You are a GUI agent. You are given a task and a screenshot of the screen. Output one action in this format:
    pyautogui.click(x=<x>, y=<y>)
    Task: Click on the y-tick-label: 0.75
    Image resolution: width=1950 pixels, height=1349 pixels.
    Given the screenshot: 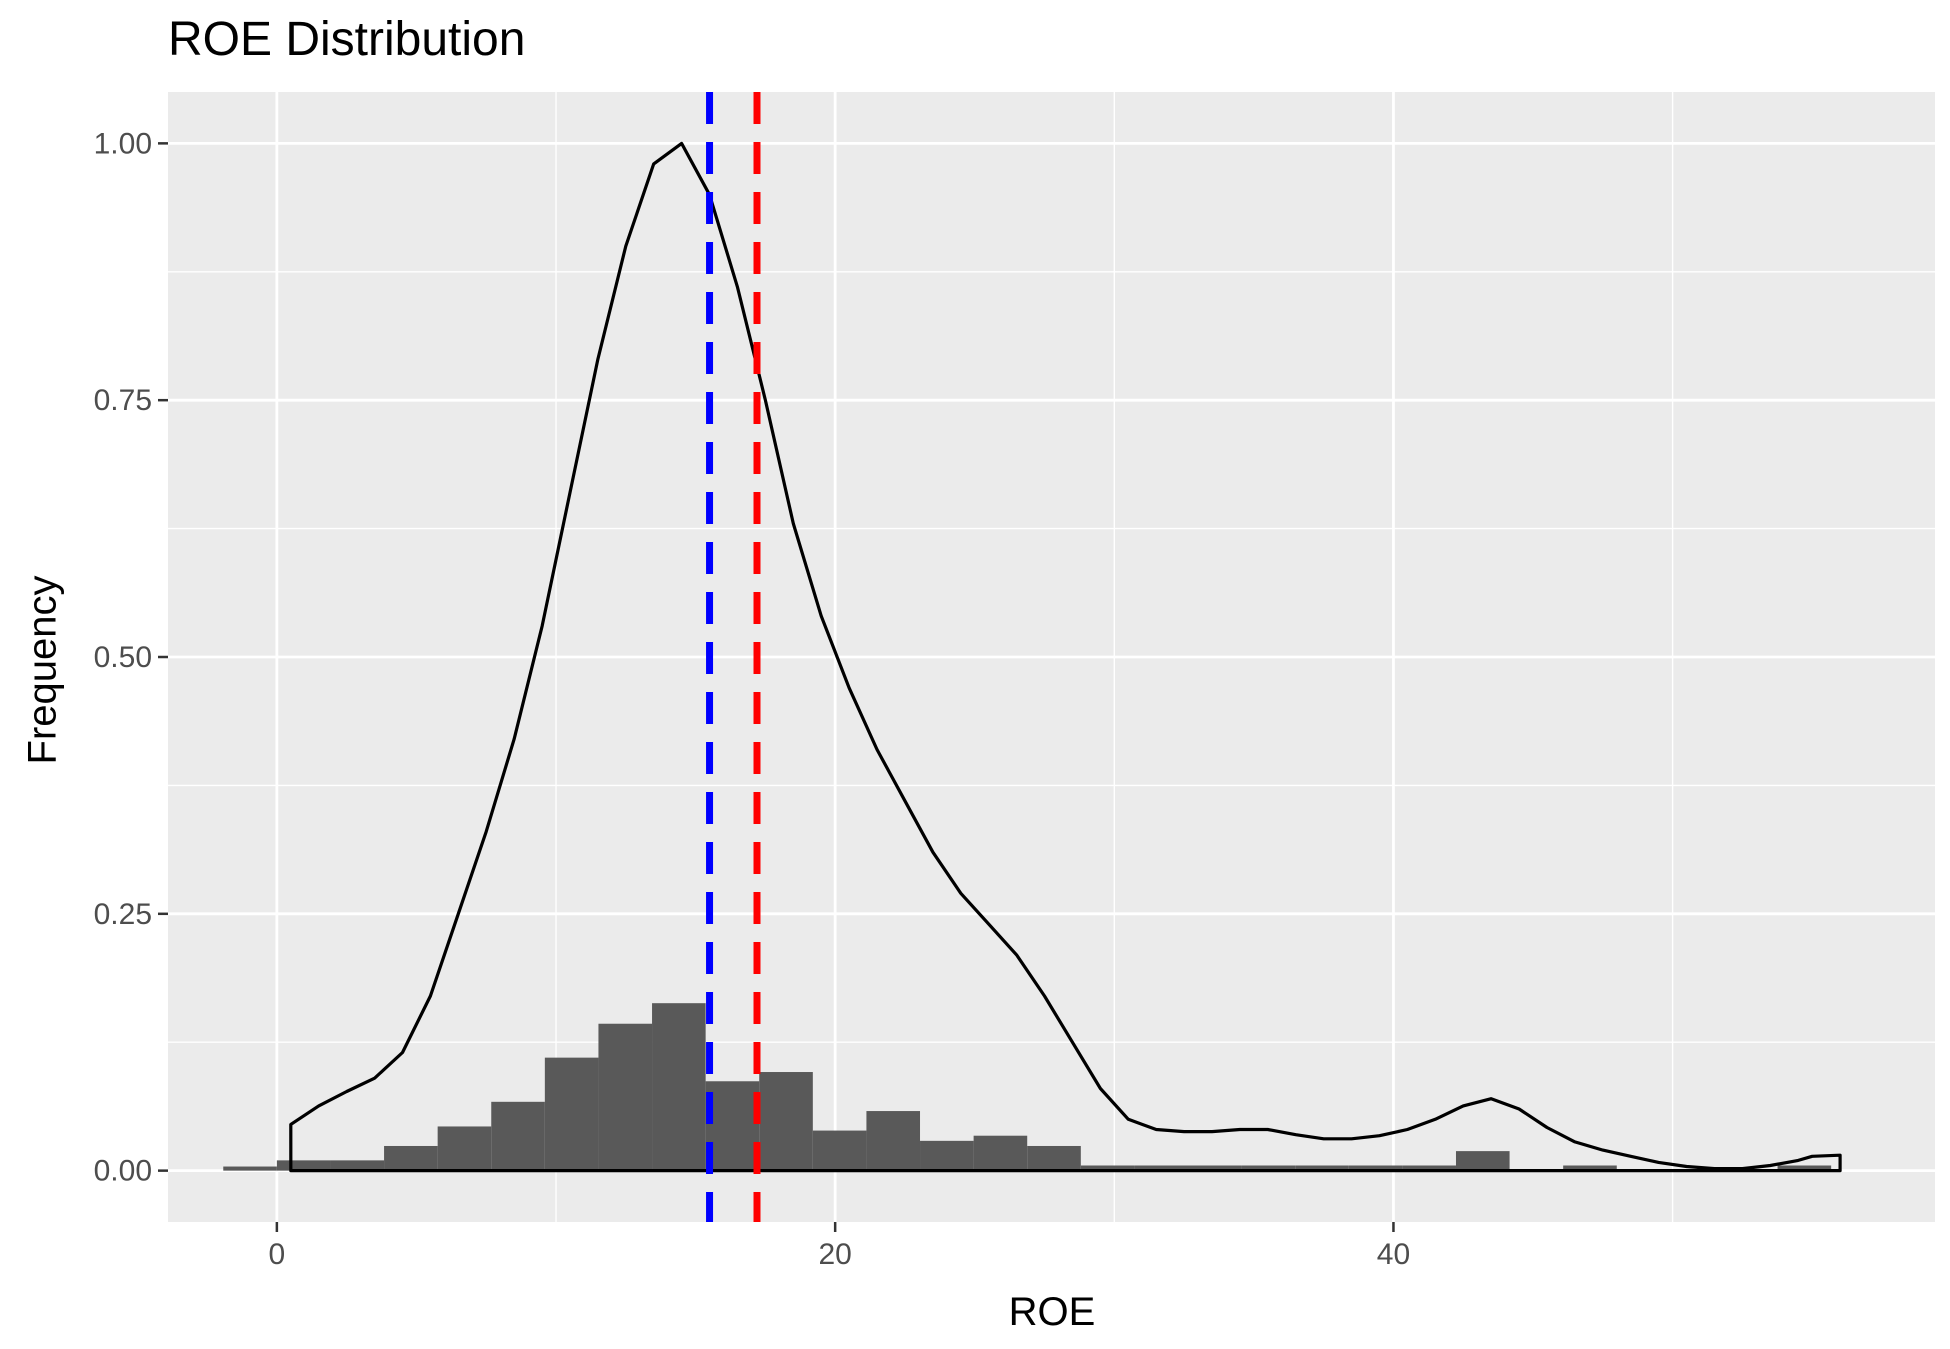 What is the action you would take?
    pyautogui.click(x=123, y=400)
    